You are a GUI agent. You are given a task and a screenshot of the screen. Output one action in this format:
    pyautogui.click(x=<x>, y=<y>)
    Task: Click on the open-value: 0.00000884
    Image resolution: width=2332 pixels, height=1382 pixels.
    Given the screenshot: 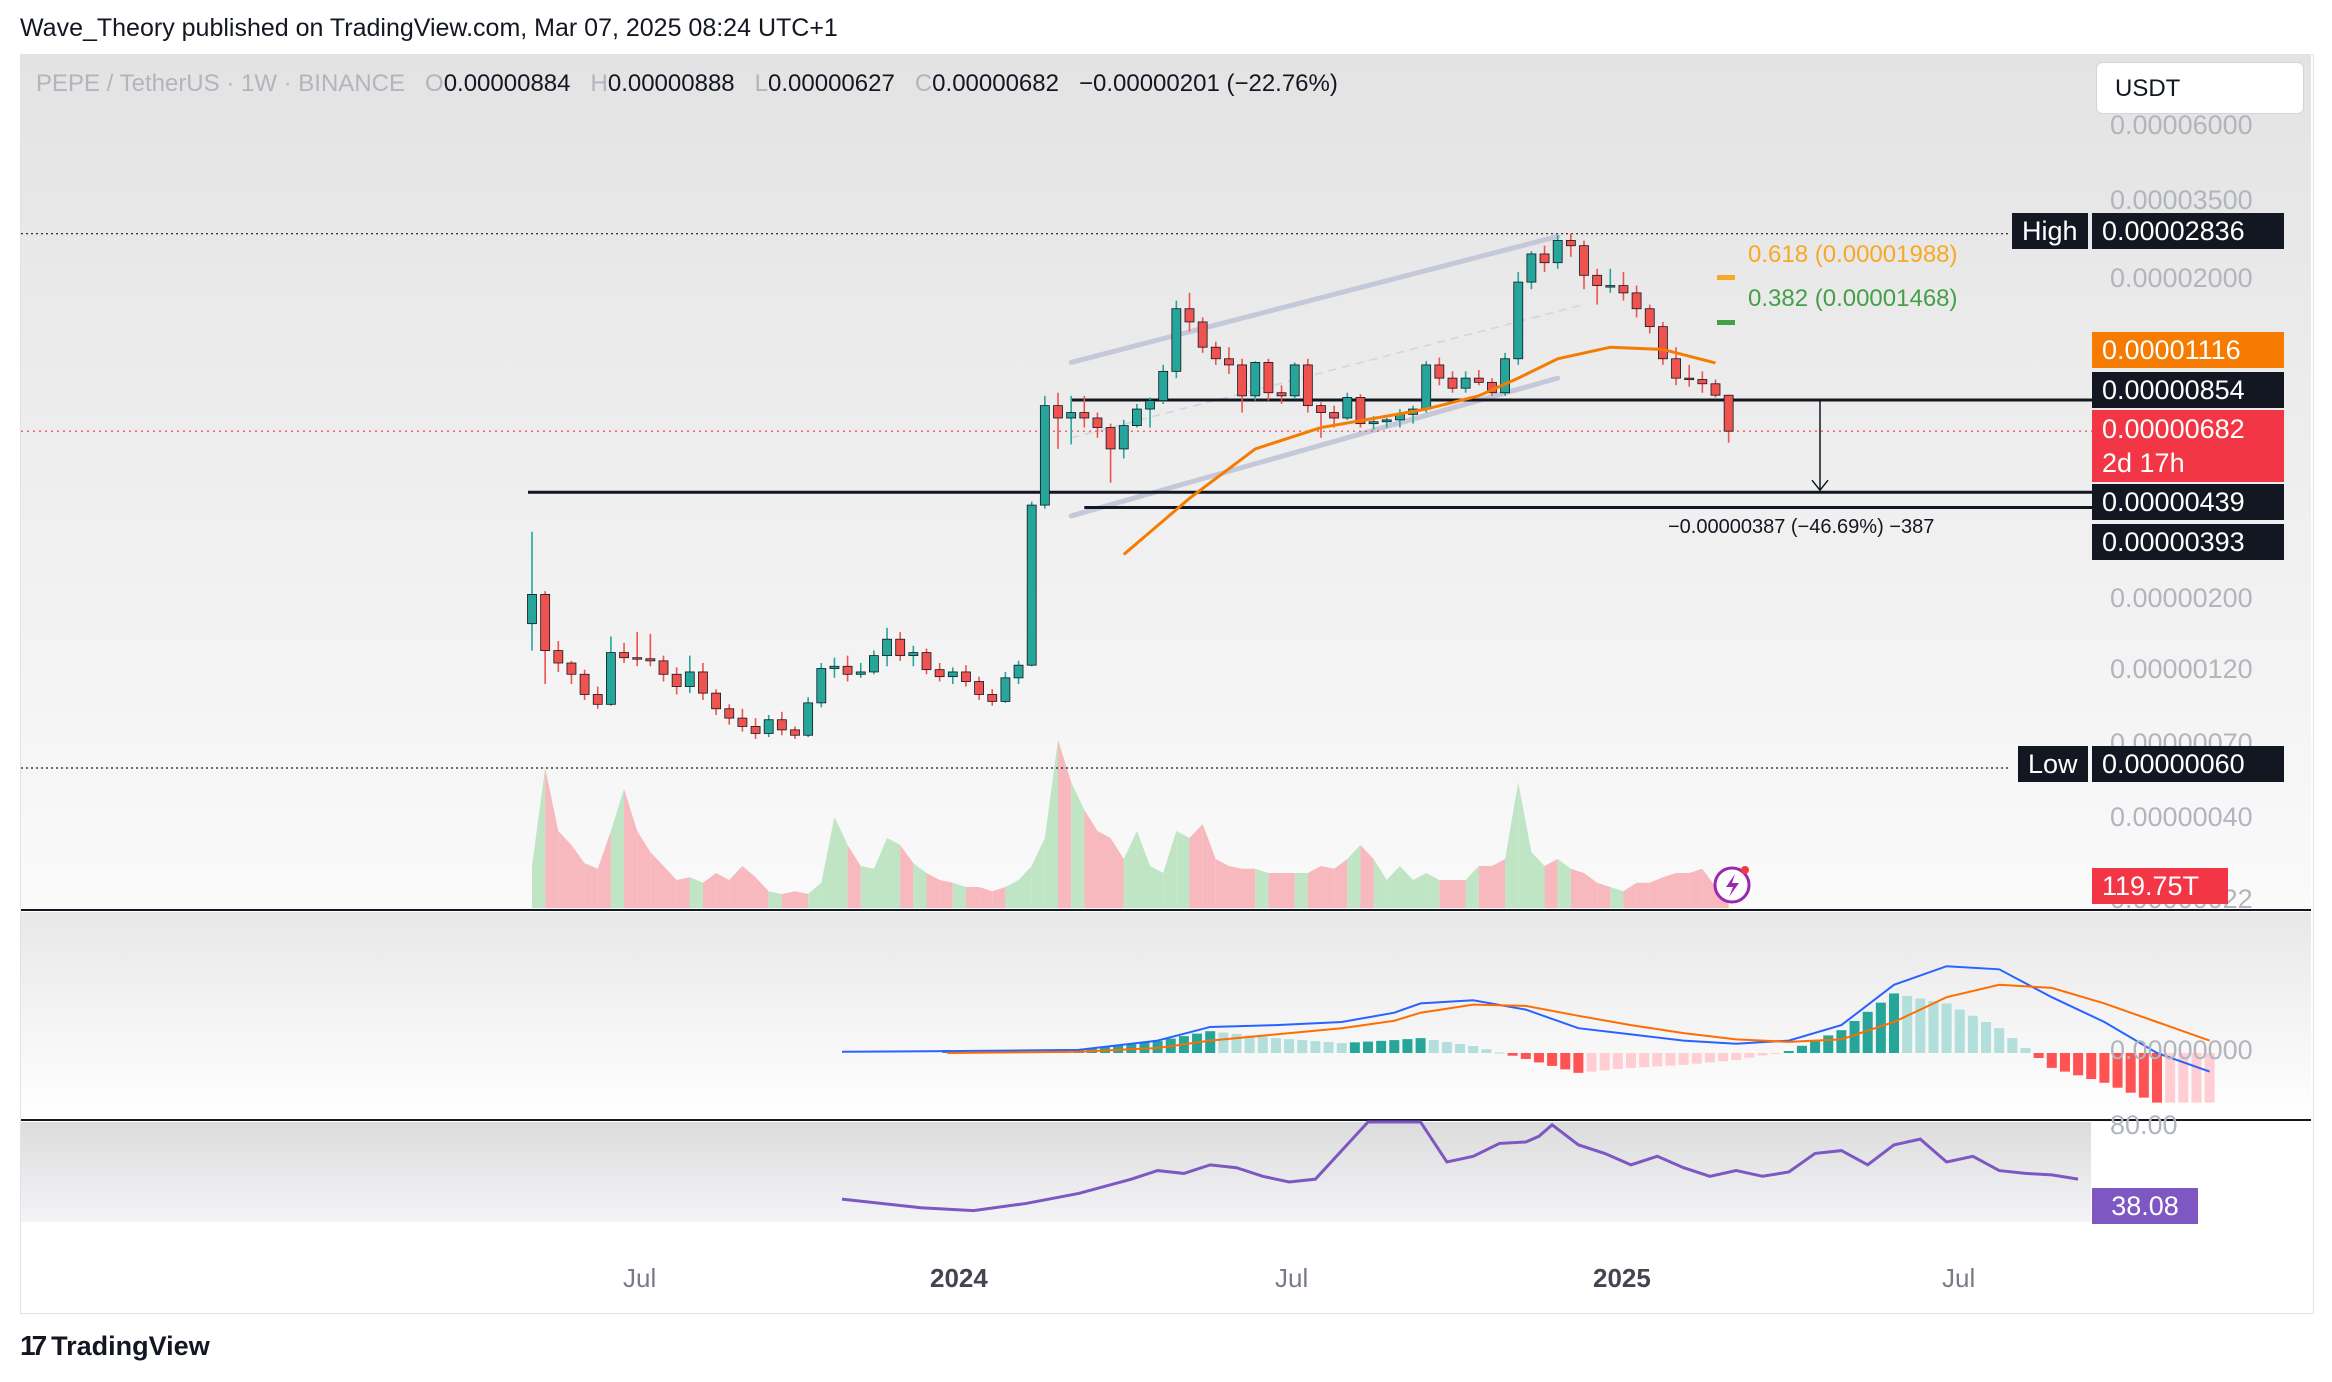 What is the action you would take?
    pyautogui.click(x=507, y=83)
    